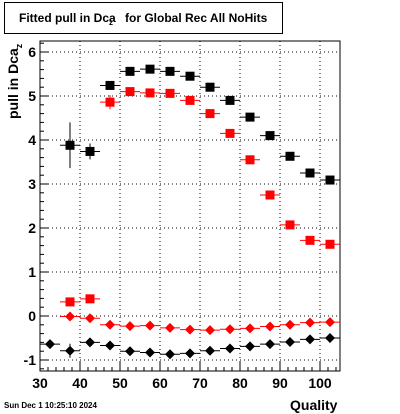 This screenshot has height=414, width=400. I want to click on y-tick-label: 1, so click(32, 272).